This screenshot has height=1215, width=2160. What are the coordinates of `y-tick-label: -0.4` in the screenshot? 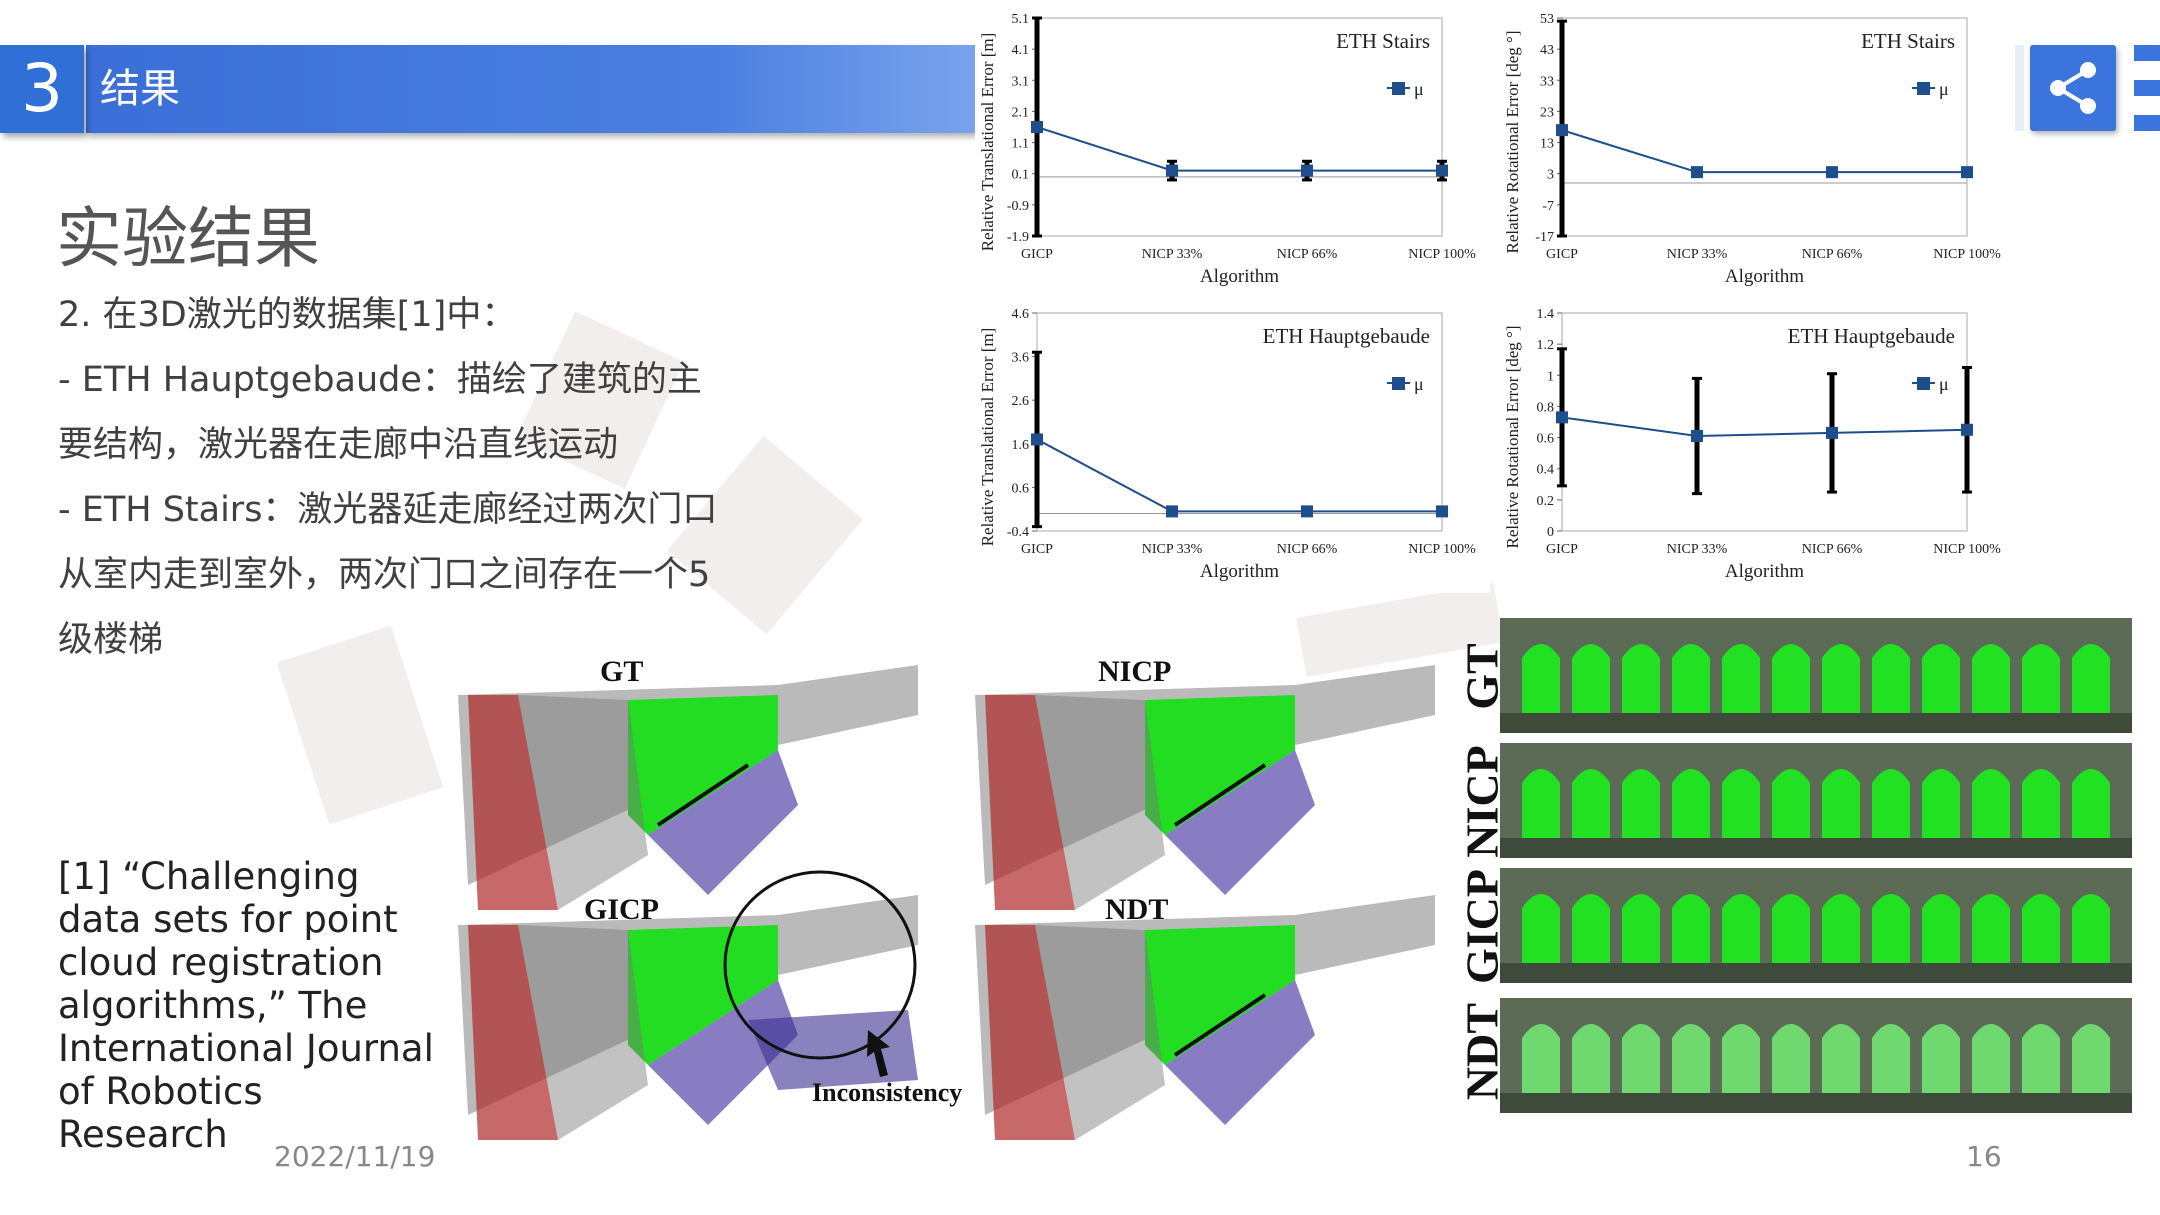 It's located at (1018, 532).